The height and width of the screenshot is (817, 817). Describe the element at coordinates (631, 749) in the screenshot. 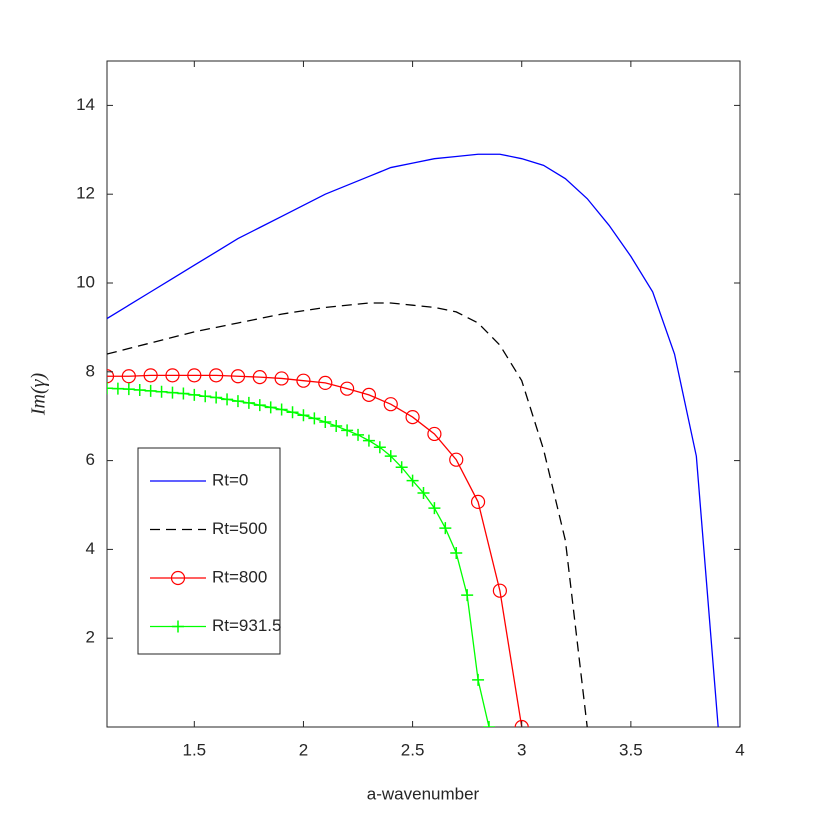

I see `x-tick-label: 3.5` at that location.